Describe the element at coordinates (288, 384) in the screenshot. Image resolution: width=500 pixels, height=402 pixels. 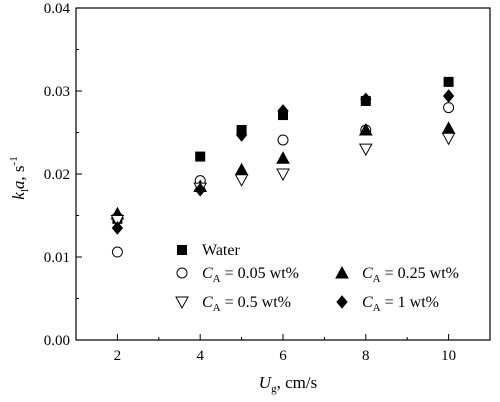
I see `x-axis-title: Ug, cm/s` at that location.